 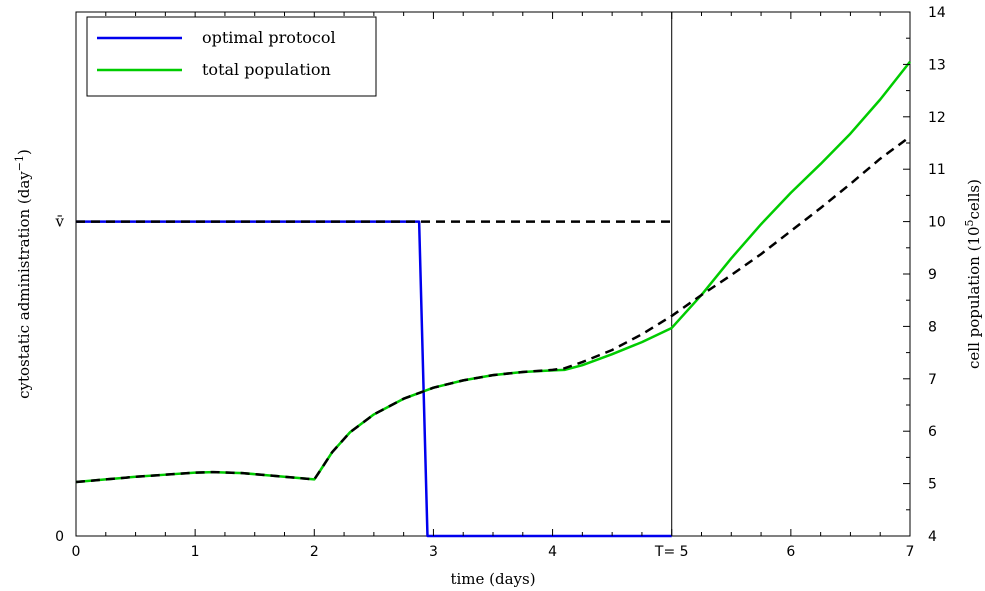 I want to click on x-tick-label: 6, so click(x=790, y=552).